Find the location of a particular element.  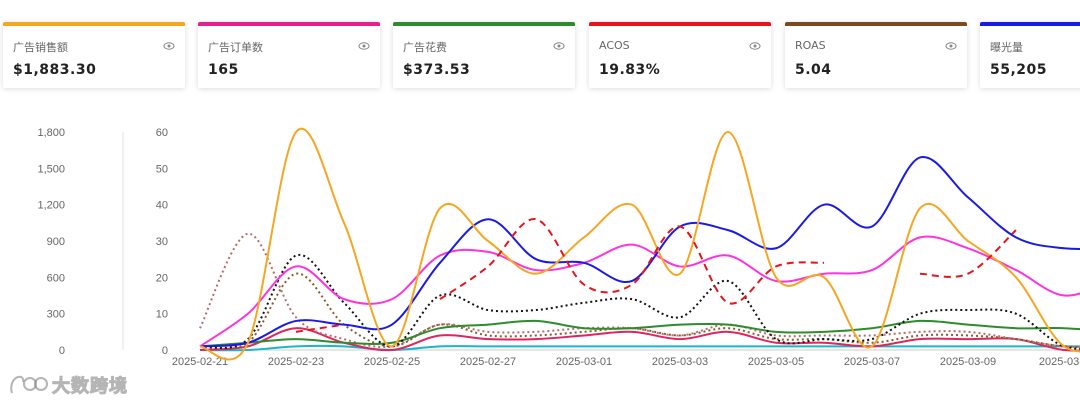

metric-value: $1,883.30 is located at coordinates (55, 70).